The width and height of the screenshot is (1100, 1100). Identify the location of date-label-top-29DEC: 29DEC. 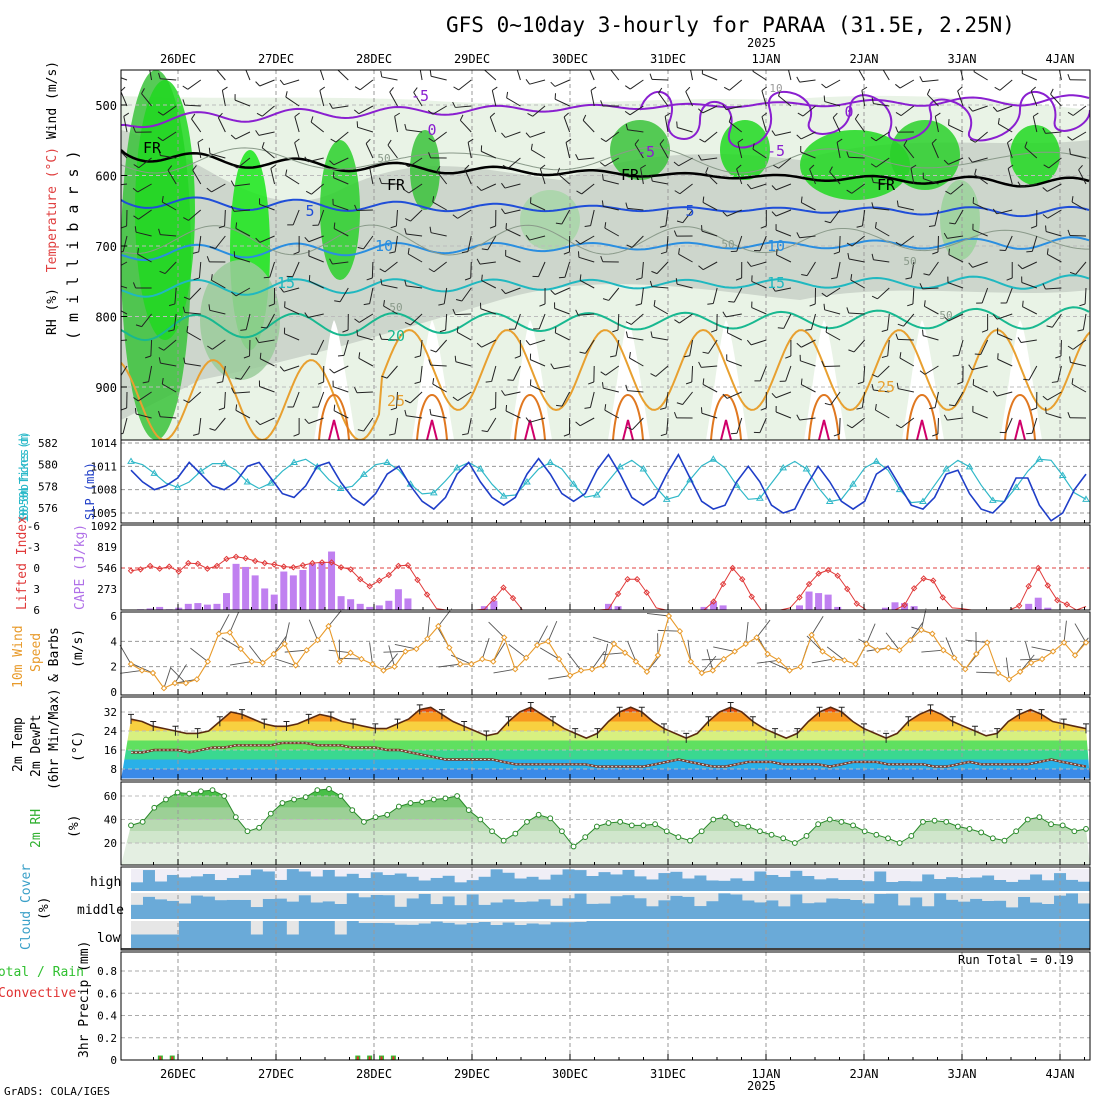
(472, 59).